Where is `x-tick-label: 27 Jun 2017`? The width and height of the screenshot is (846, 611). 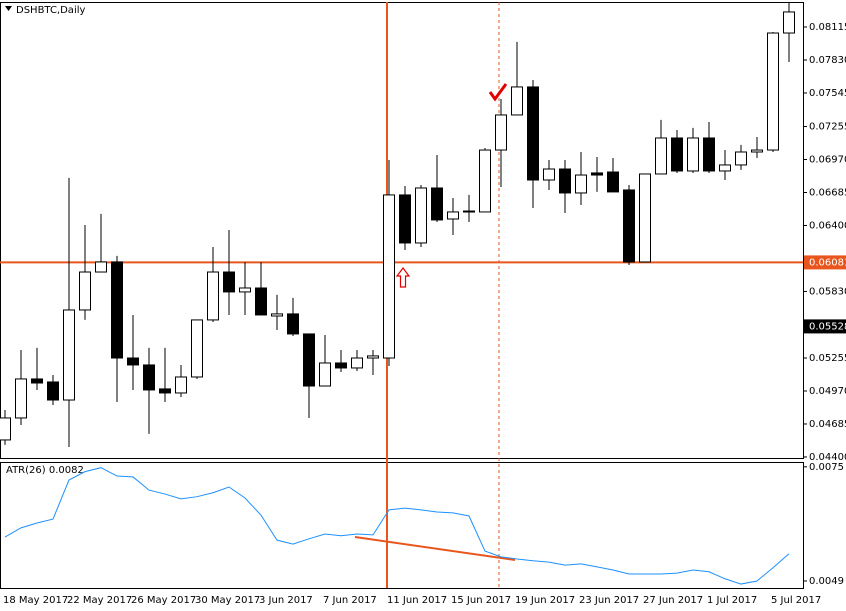 x-tick-label: 27 Jun 2017 is located at coordinates (673, 600).